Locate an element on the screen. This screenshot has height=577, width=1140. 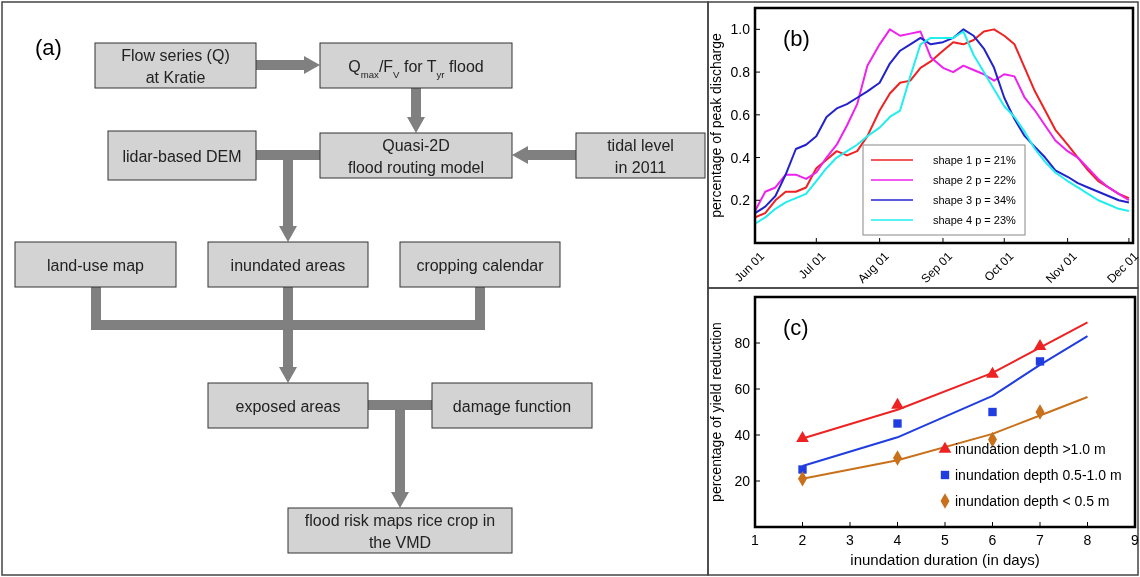
legend-label: shape 4 p = 23% is located at coordinates (975, 219).